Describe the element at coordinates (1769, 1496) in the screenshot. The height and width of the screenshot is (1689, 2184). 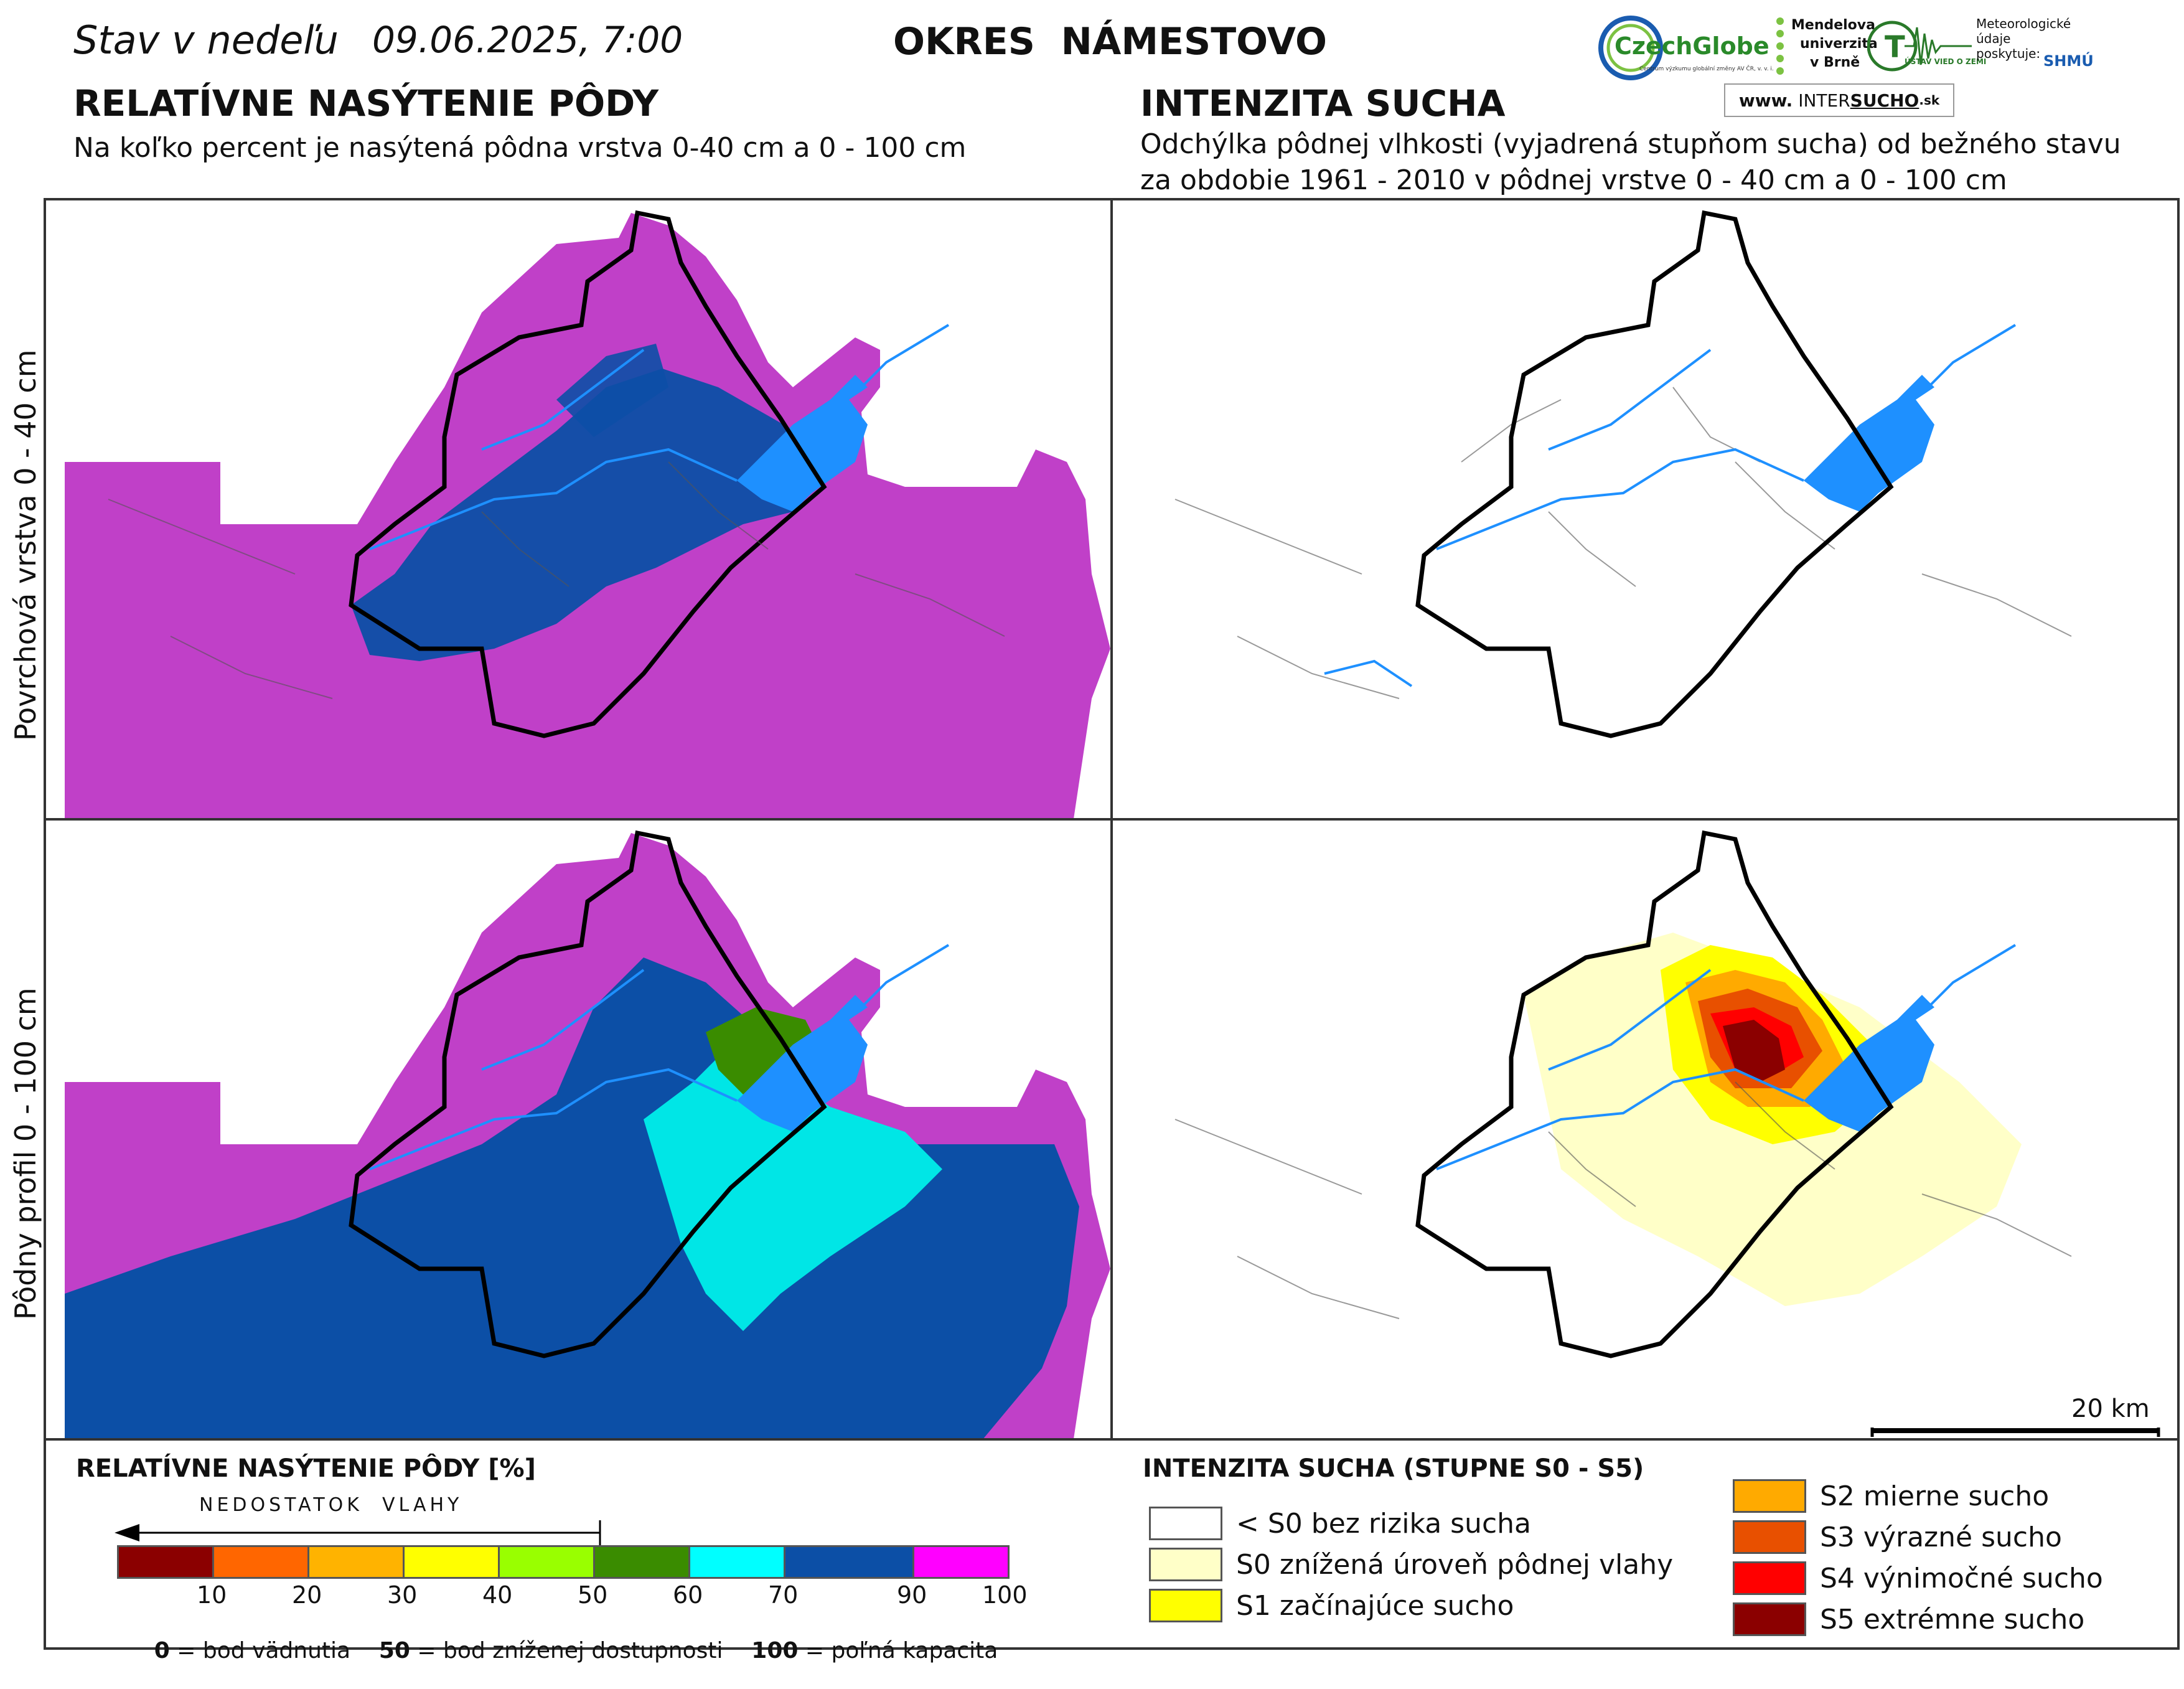
I see `legend-swatch-s2` at that location.